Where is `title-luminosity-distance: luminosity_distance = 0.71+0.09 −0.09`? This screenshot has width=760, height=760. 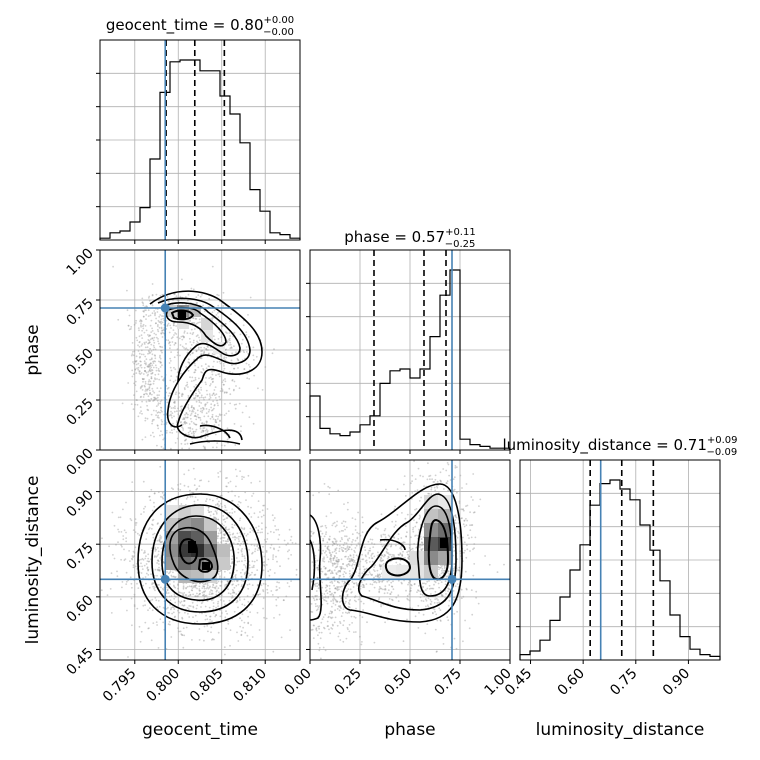 title-luminosity-distance: luminosity_distance = 0.71+0.09 −0.09 is located at coordinates (619, 446).